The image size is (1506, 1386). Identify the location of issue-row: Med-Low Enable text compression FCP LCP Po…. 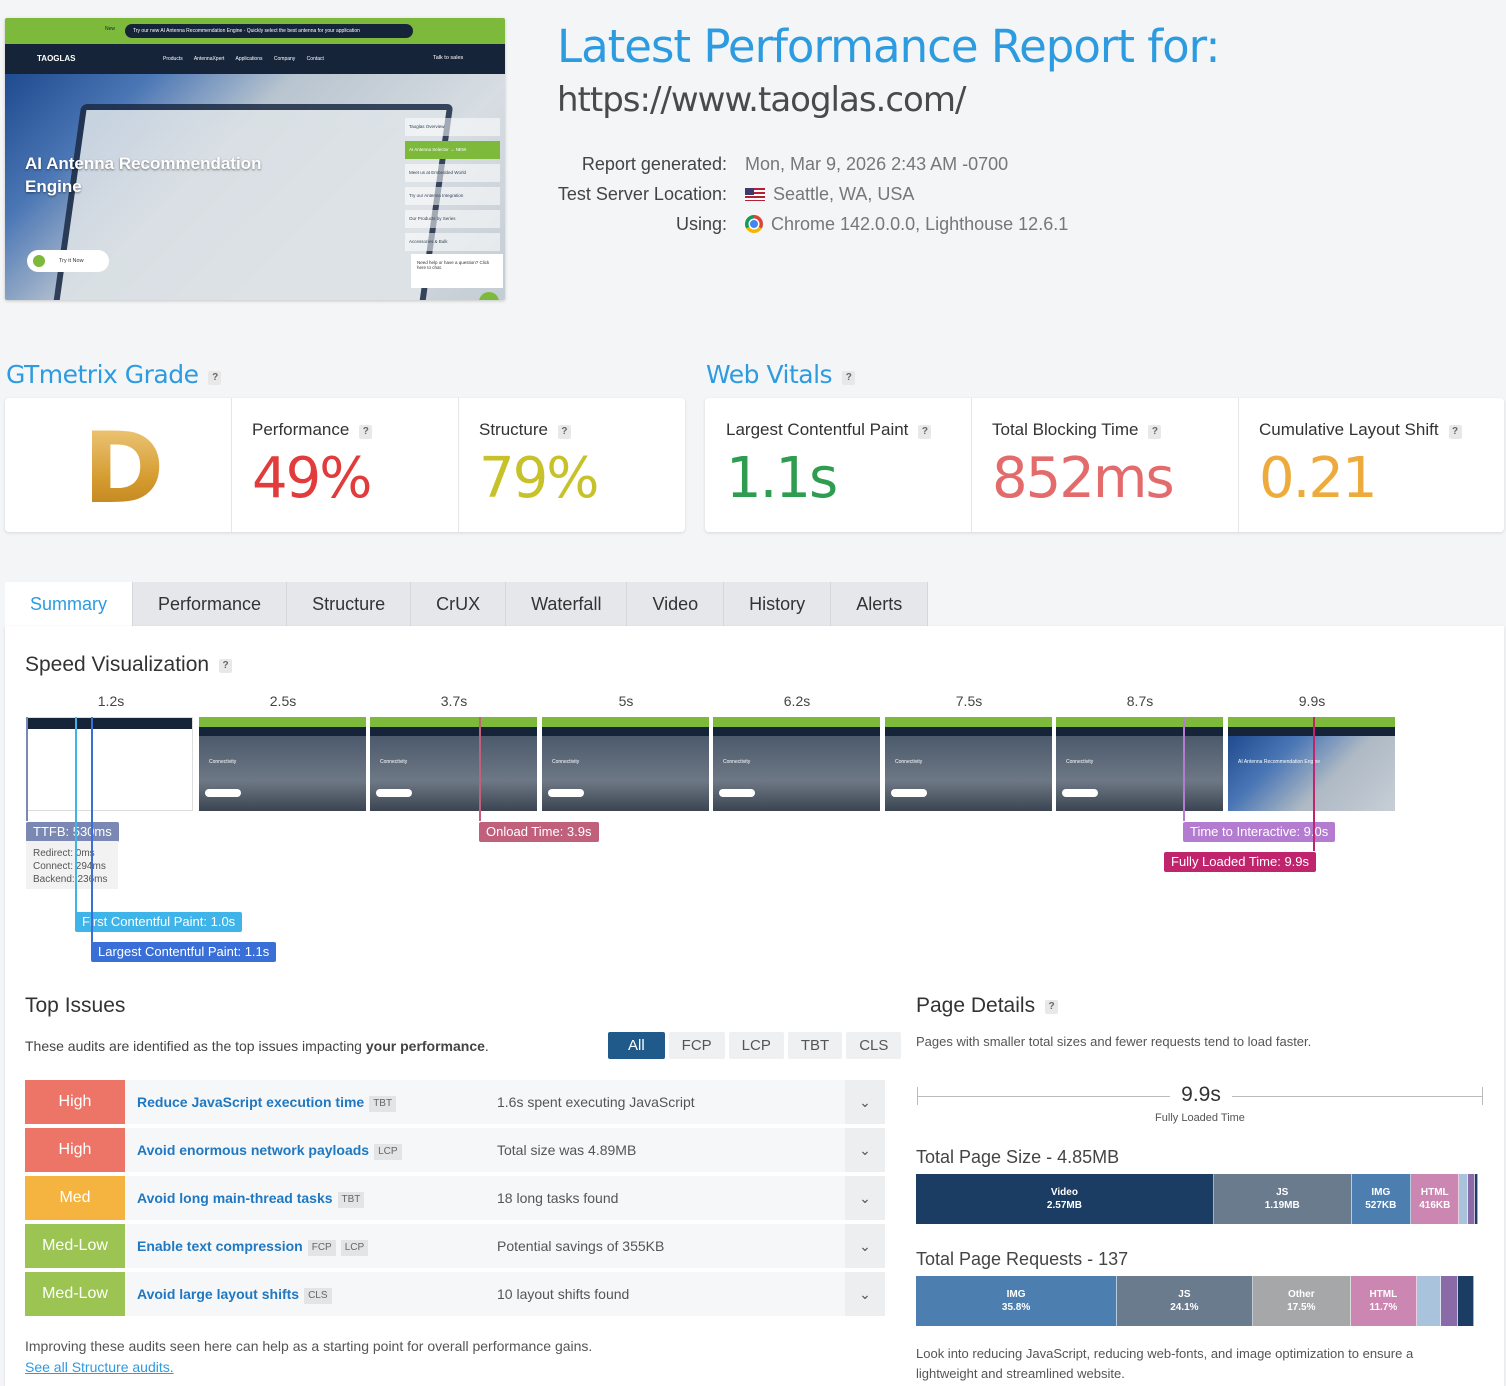
(455, 1246).